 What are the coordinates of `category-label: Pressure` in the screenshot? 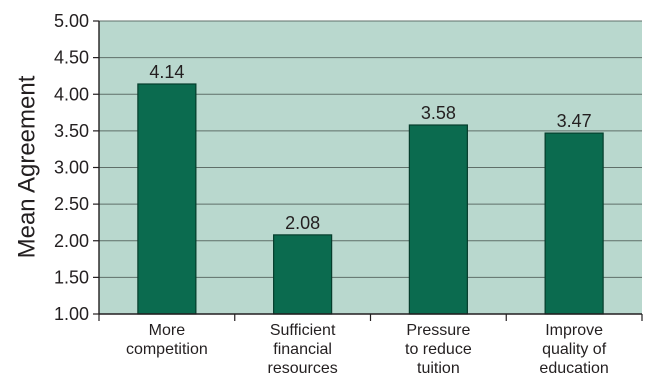 It's located at (438, 330).